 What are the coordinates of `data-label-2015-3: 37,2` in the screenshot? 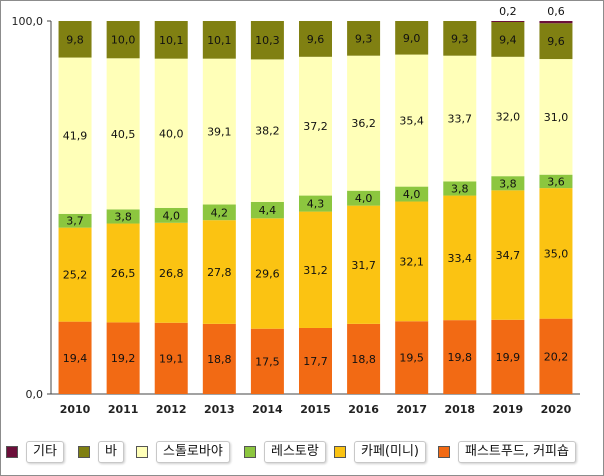 It's located at (315, 126).